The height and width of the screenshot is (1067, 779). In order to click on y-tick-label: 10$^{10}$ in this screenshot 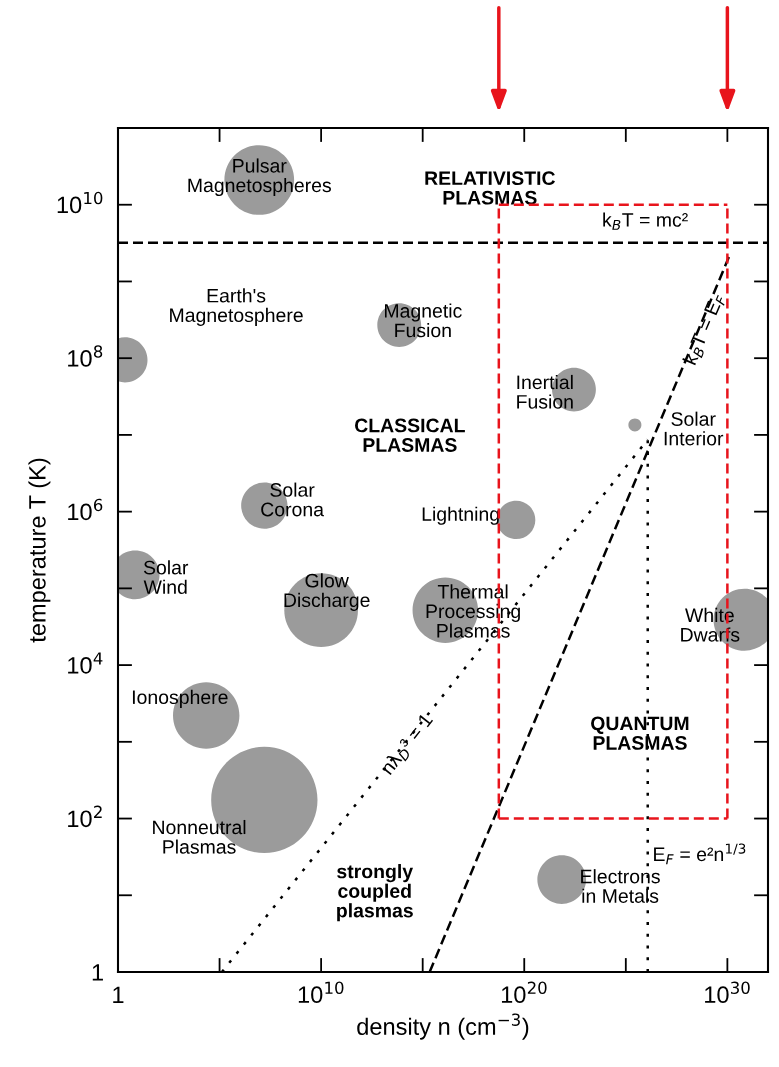, I will do `click(80, 202)`.